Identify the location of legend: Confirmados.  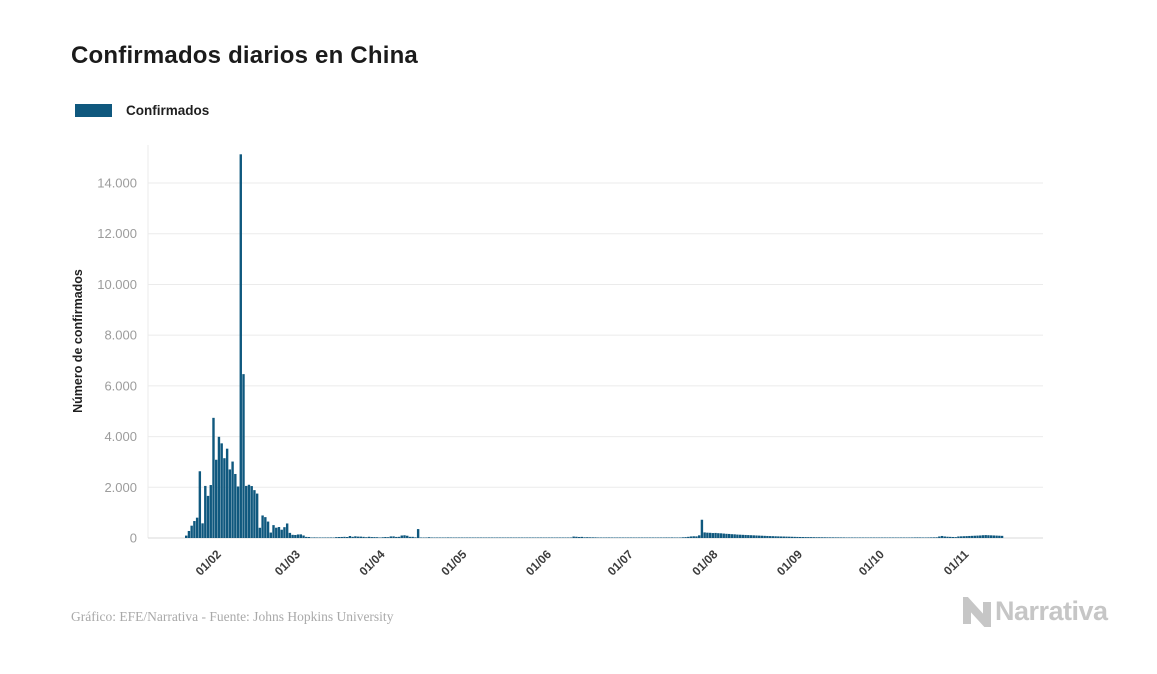
(142, 110).